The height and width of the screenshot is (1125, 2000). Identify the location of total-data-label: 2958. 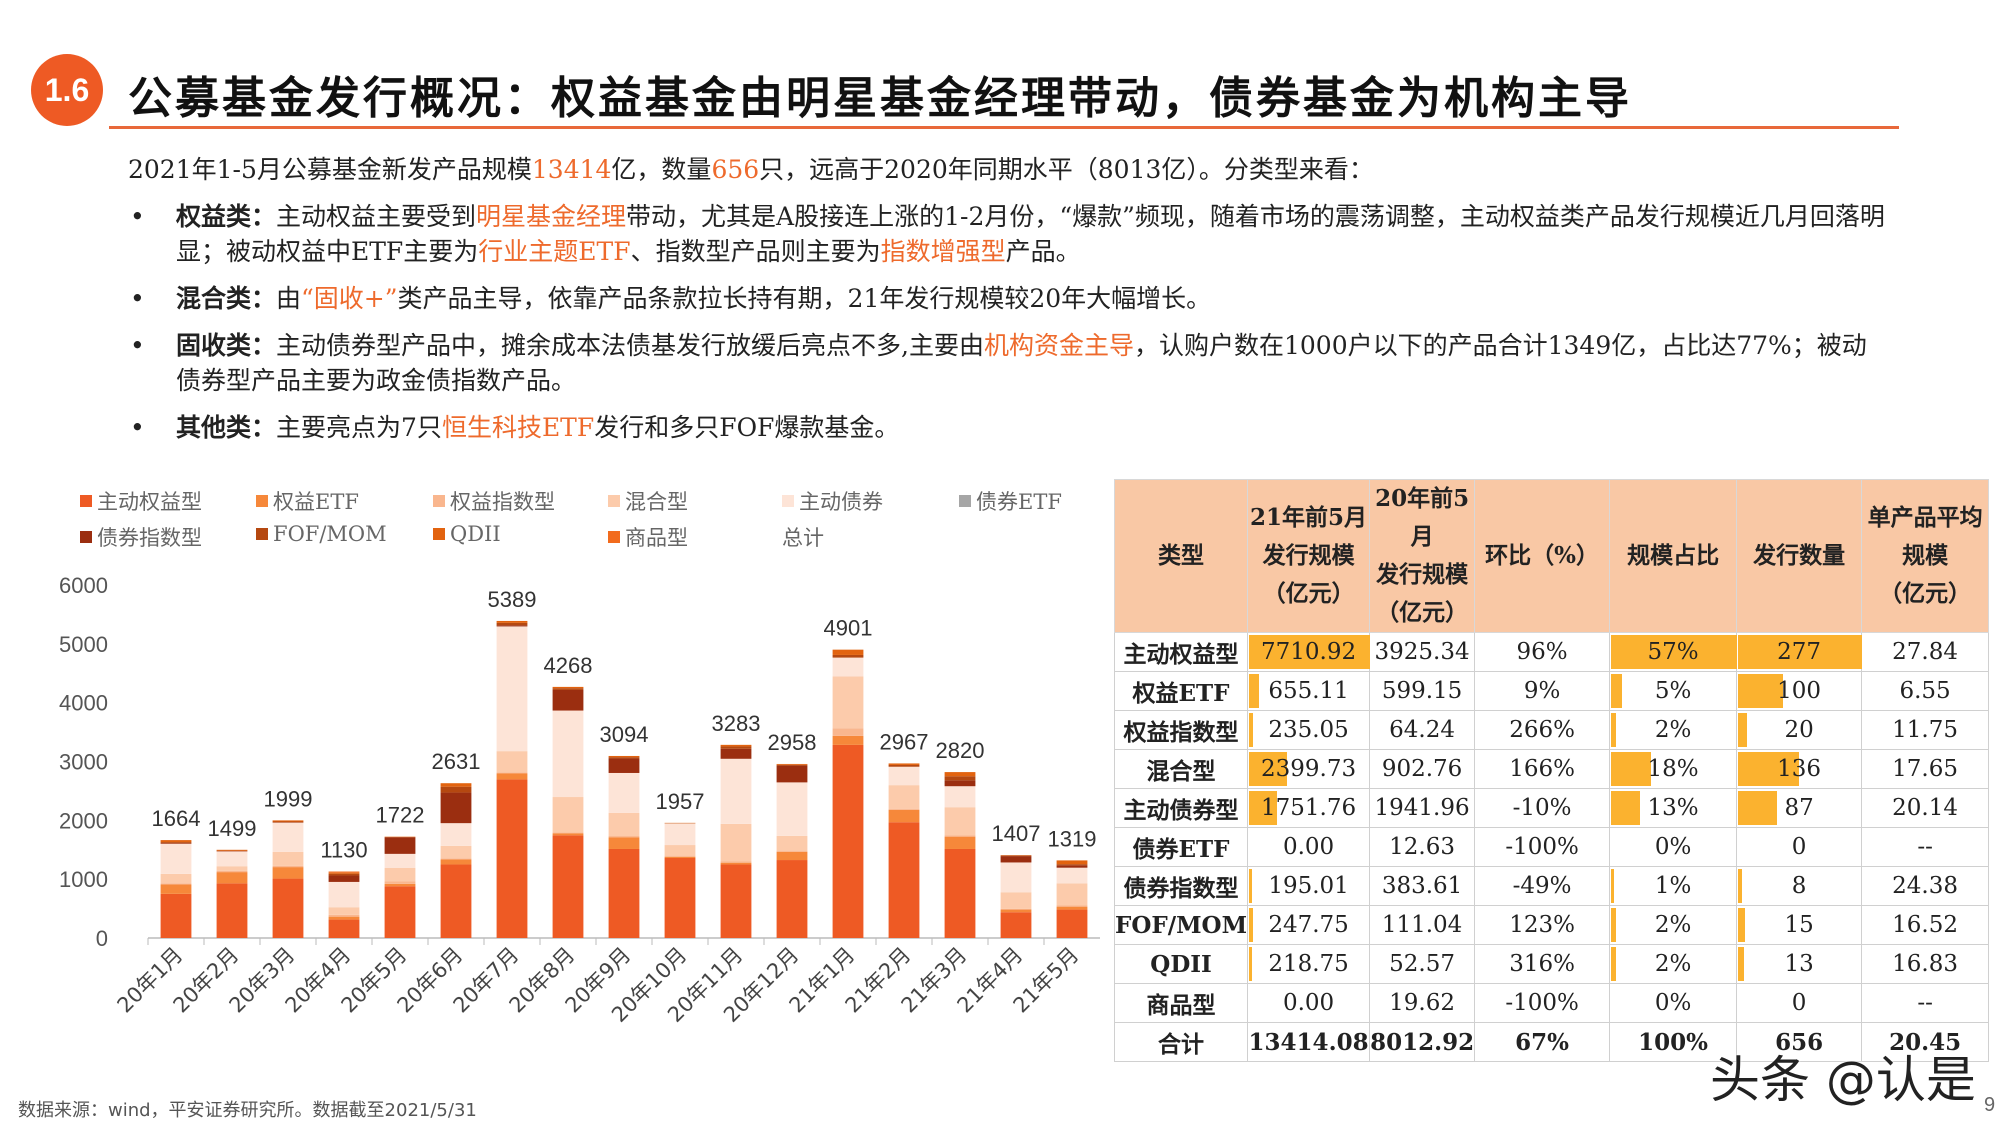
(792, 742).